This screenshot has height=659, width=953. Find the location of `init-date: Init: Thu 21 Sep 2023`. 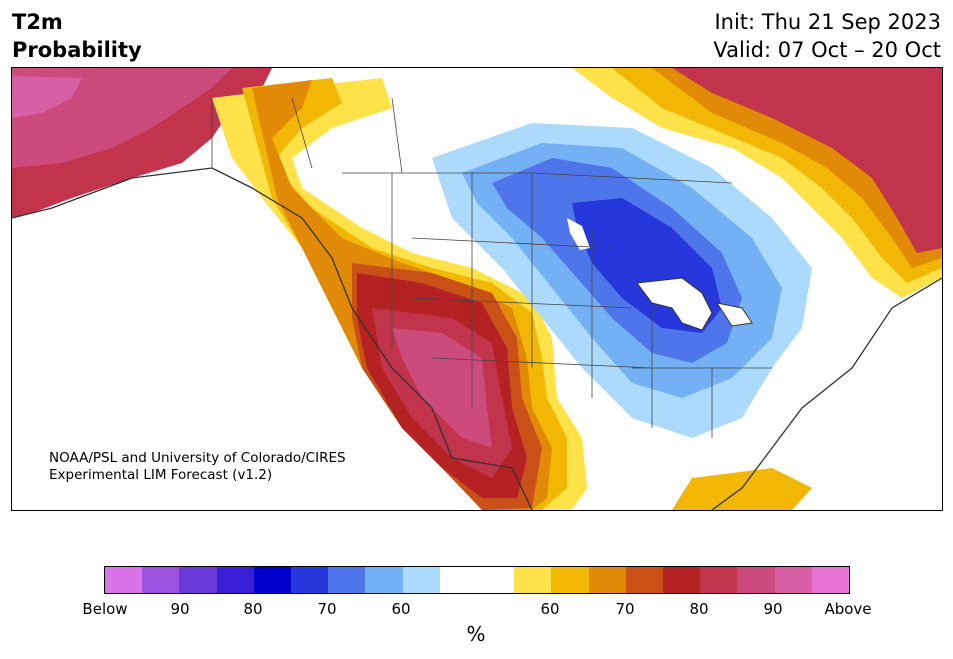

init-date: Init: Thu 21 Sep 2023 is located at coordinates (827, 22).